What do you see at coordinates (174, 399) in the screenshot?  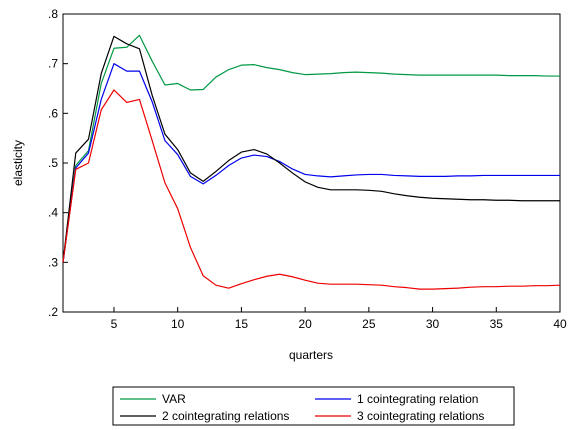 I see `legend-label-var: VAR` at bounding box center [174, 399].